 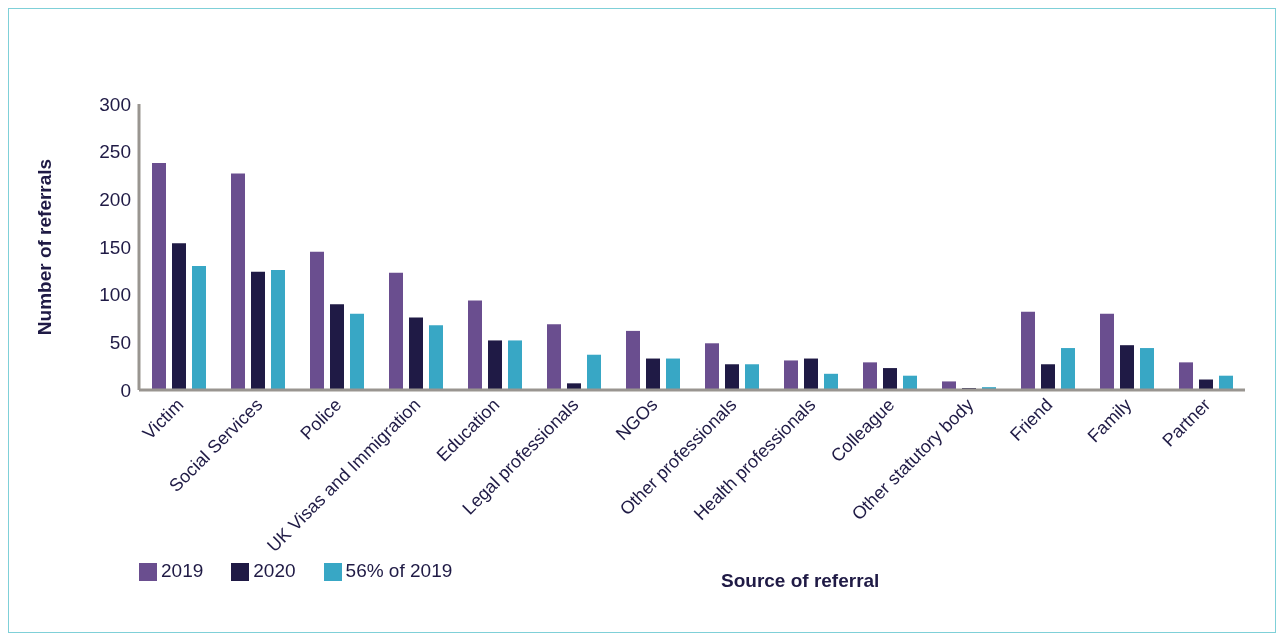 I want to click on y-tick-label: 50, so click(x=120, y=343).